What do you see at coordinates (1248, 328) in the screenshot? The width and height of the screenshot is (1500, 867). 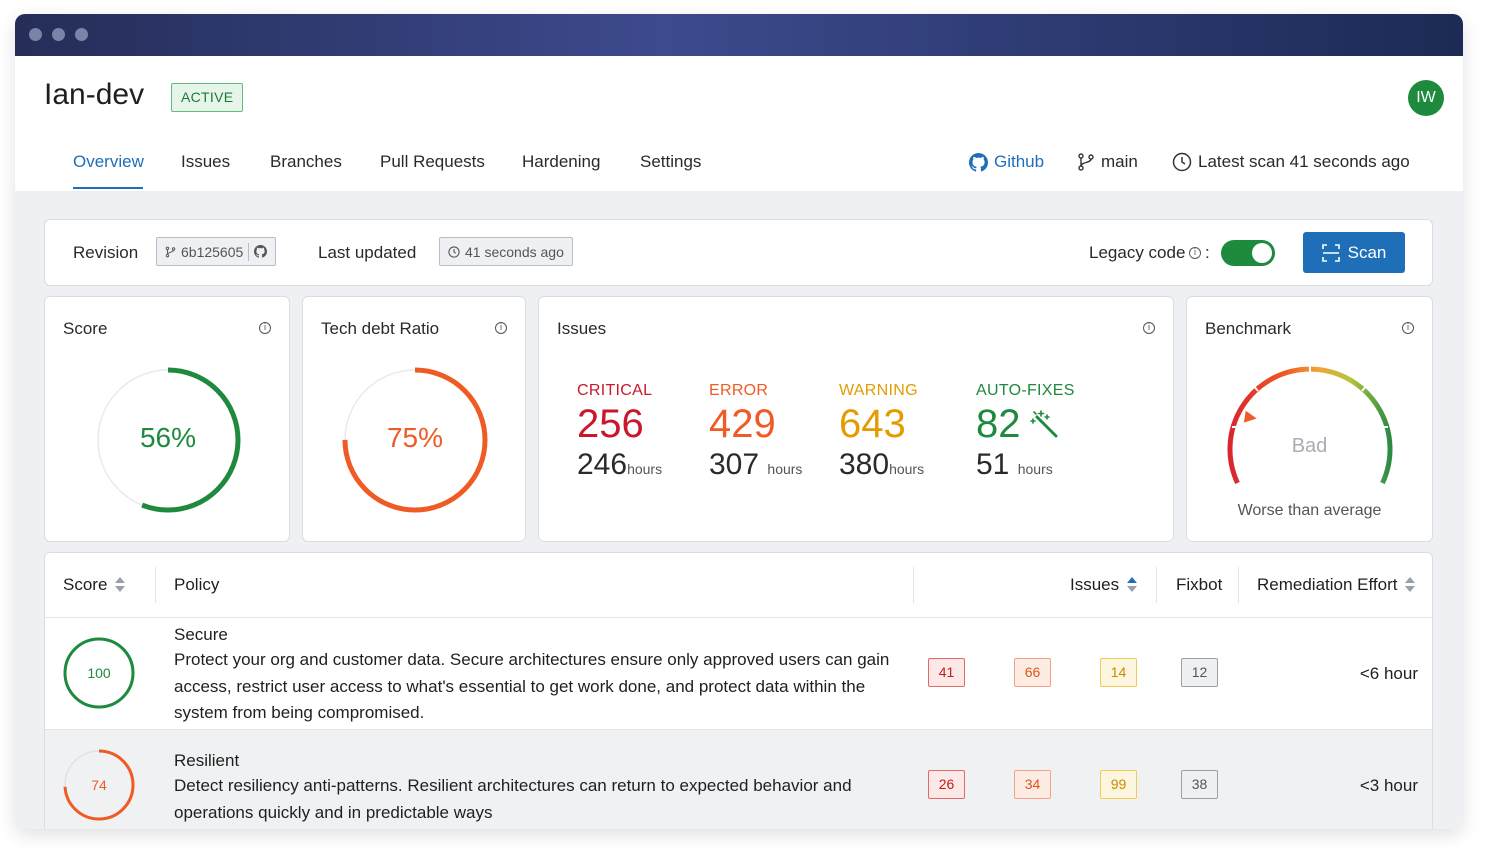 I see `benchmark-card-title: Benchmark` at bounding box center [1248, 328].